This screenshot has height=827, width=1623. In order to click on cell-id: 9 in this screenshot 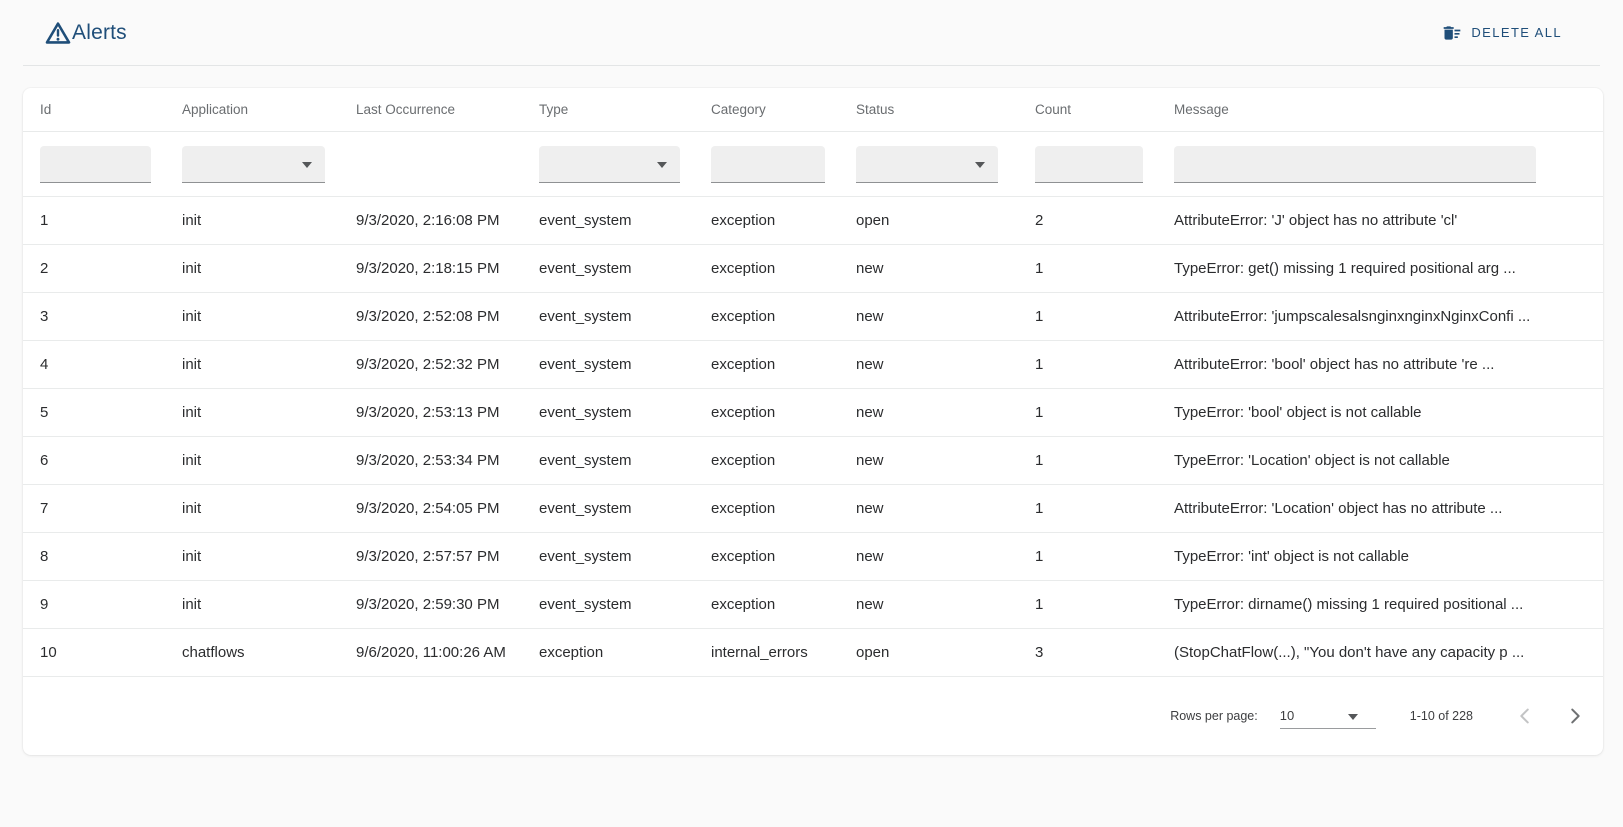, I will do `click(44, 604)`.